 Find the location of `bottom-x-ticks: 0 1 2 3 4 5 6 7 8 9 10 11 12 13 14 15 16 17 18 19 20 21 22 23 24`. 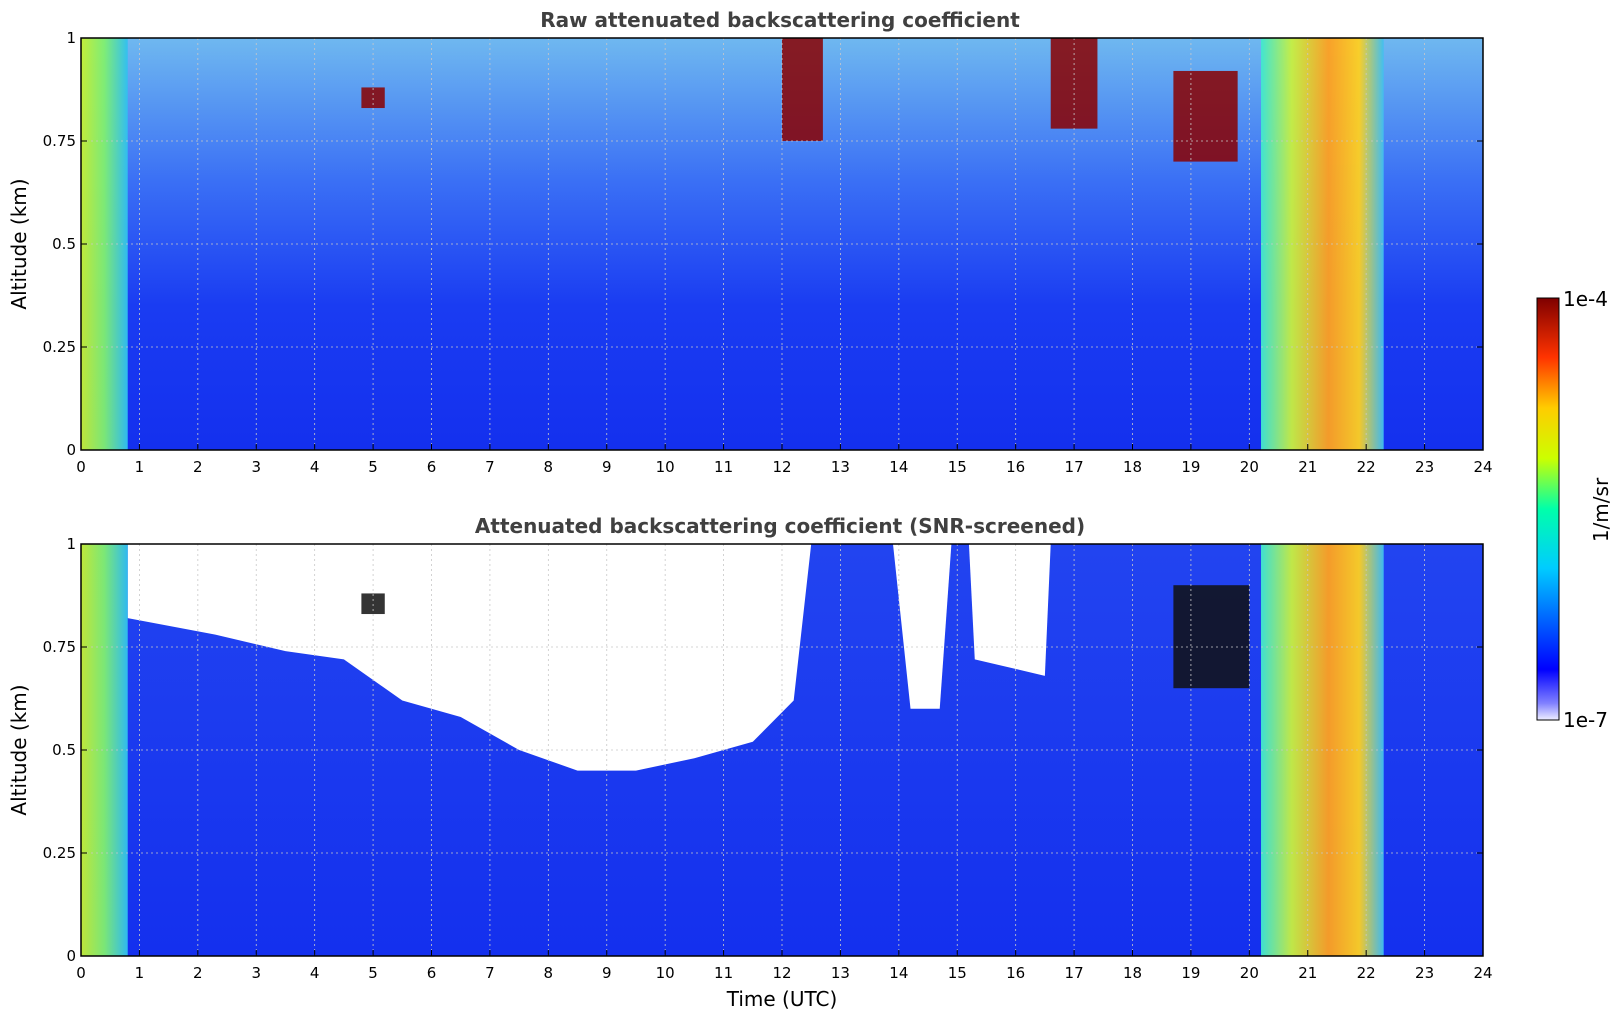

bottom-x-ticks: 0 1 2 3 4 5 6 7 8 9 10 11 12 13 14 15 16 17 18 19 20 21 22 23 24 is located at coordinates (784, 966).